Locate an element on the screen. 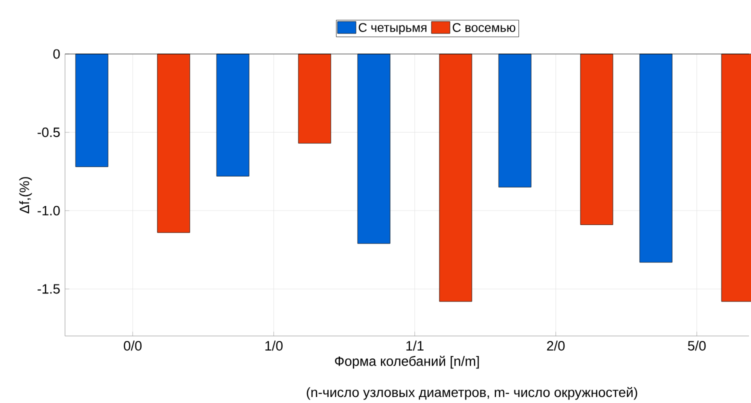 This screenshot has width=751, height=403. legend-label: С восемью is located at coordinates (484, 27).